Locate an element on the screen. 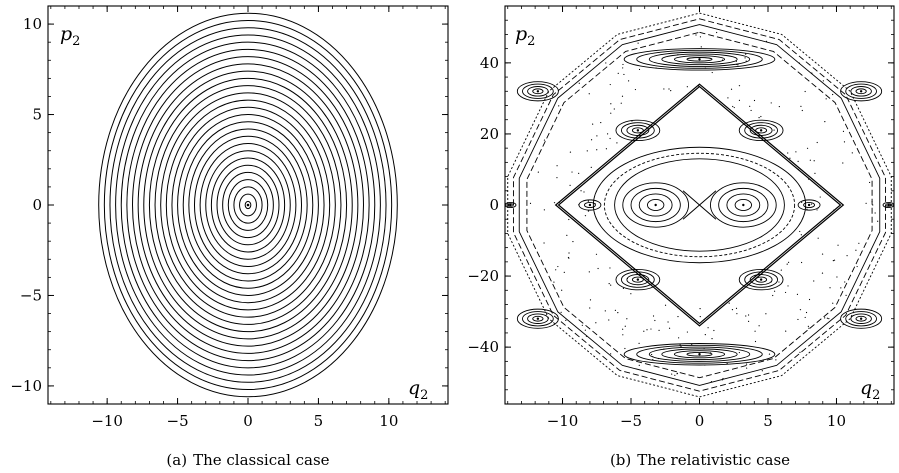 The image size is (899, 473). orbit-circle is located at coordinates (248, 205).